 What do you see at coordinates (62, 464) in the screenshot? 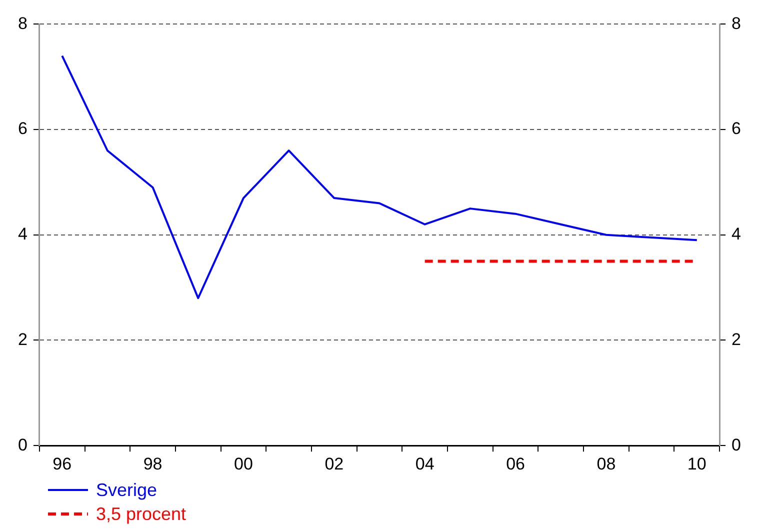
I see `x-tick-label: 96` at bounding box center [62, 464].